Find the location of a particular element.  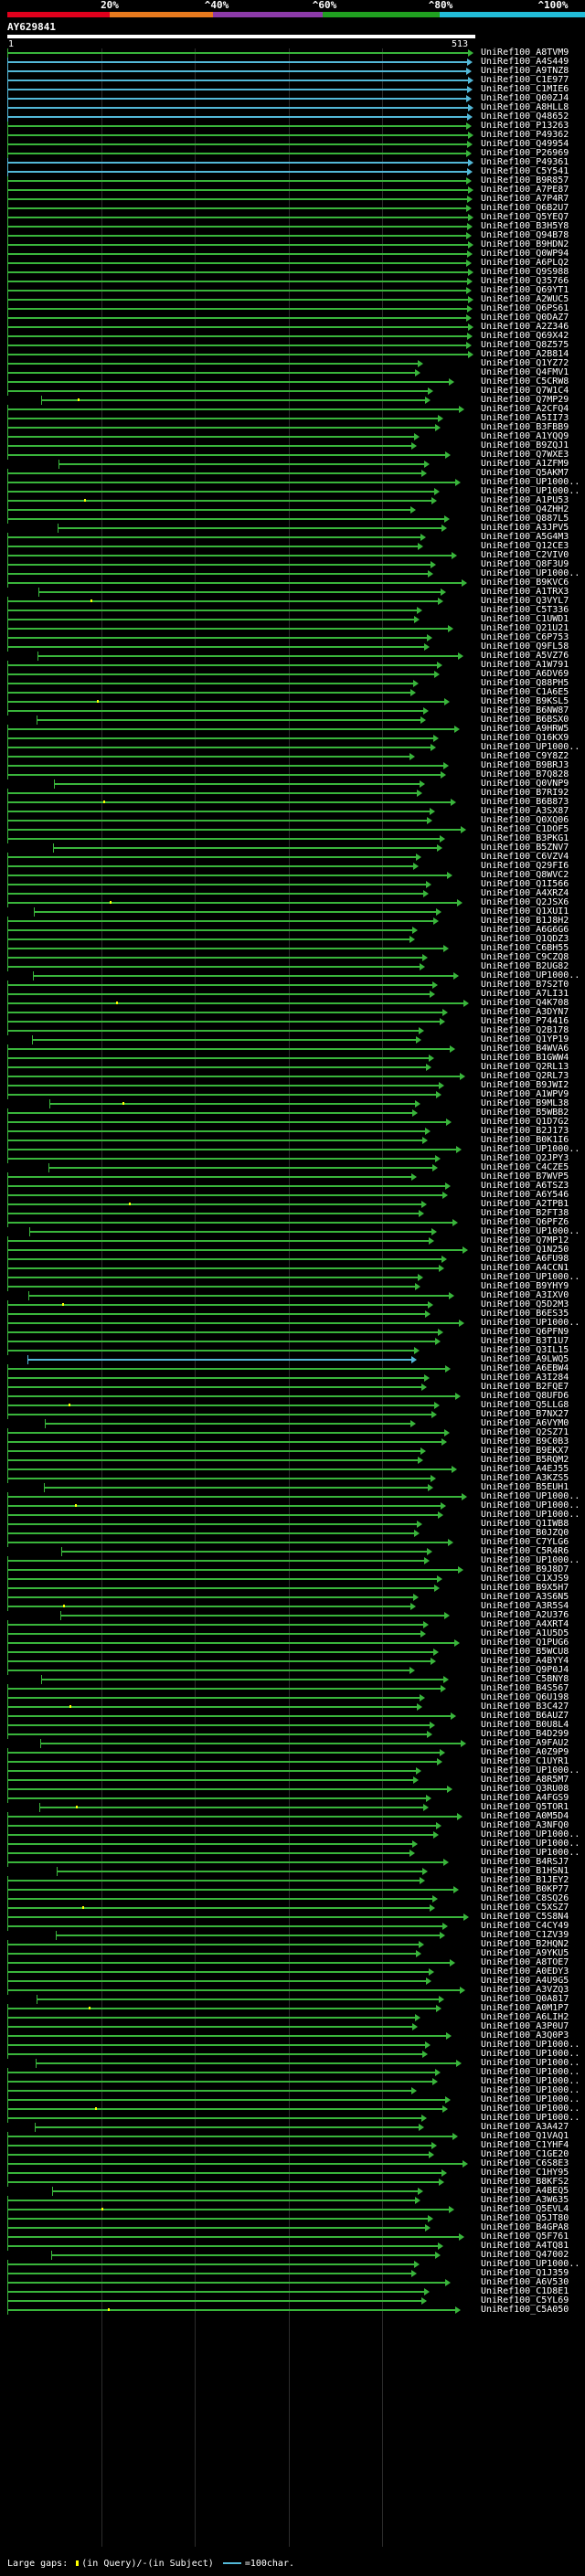

hit-row: UniRef100_Q5TOR1 is located at coordinates (296, 1807).